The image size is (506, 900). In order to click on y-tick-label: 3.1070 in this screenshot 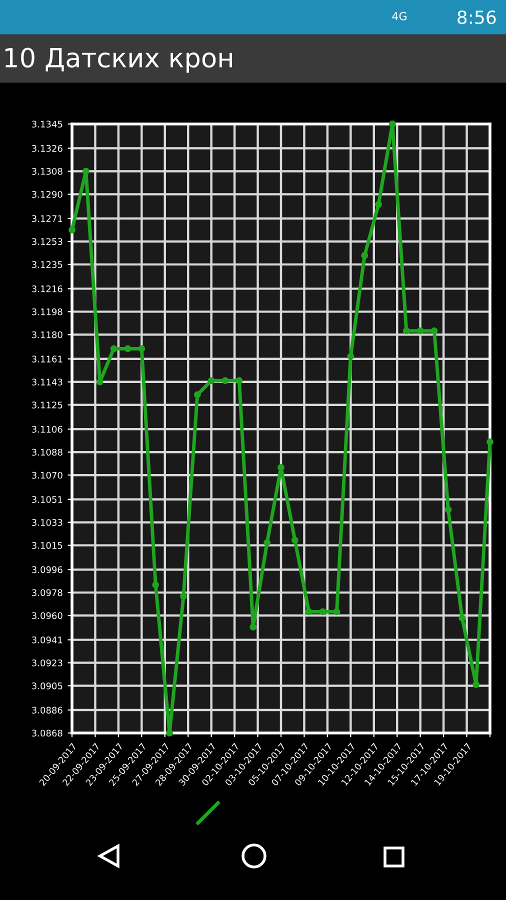, I will do `click(47, 475)`.